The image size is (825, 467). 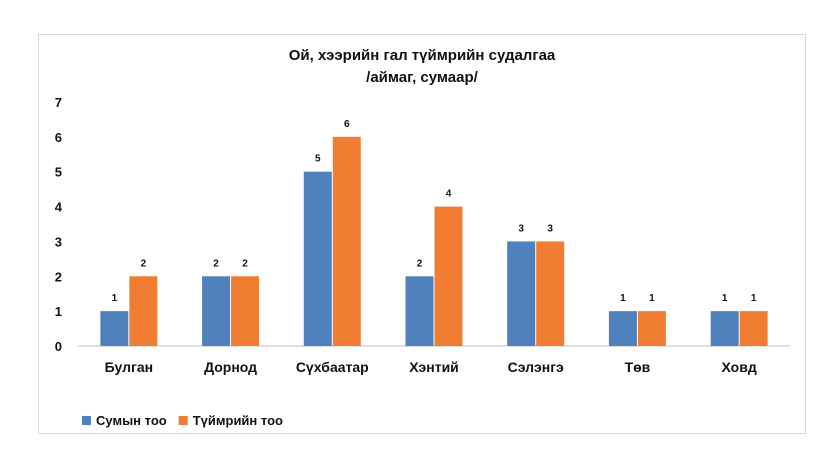 What do you see at coordinates (59, 207) in the screenshot?
I see `y-tick-label: 4` at bounding box center [59, 207].